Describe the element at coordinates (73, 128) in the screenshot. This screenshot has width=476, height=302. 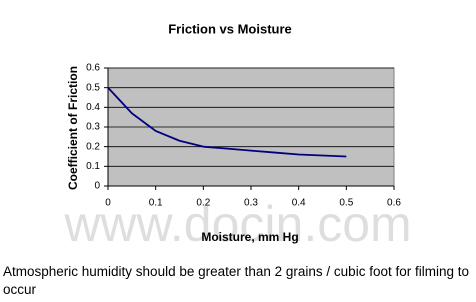
I see `y-axis-label: Coefficient of Friction` at that location.